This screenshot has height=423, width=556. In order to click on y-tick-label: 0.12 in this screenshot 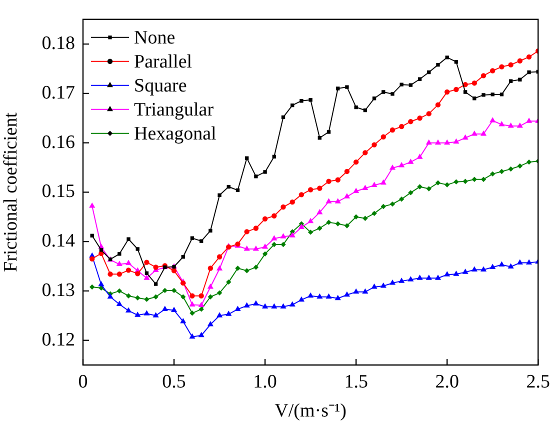, I will do `click(58, 339)`.